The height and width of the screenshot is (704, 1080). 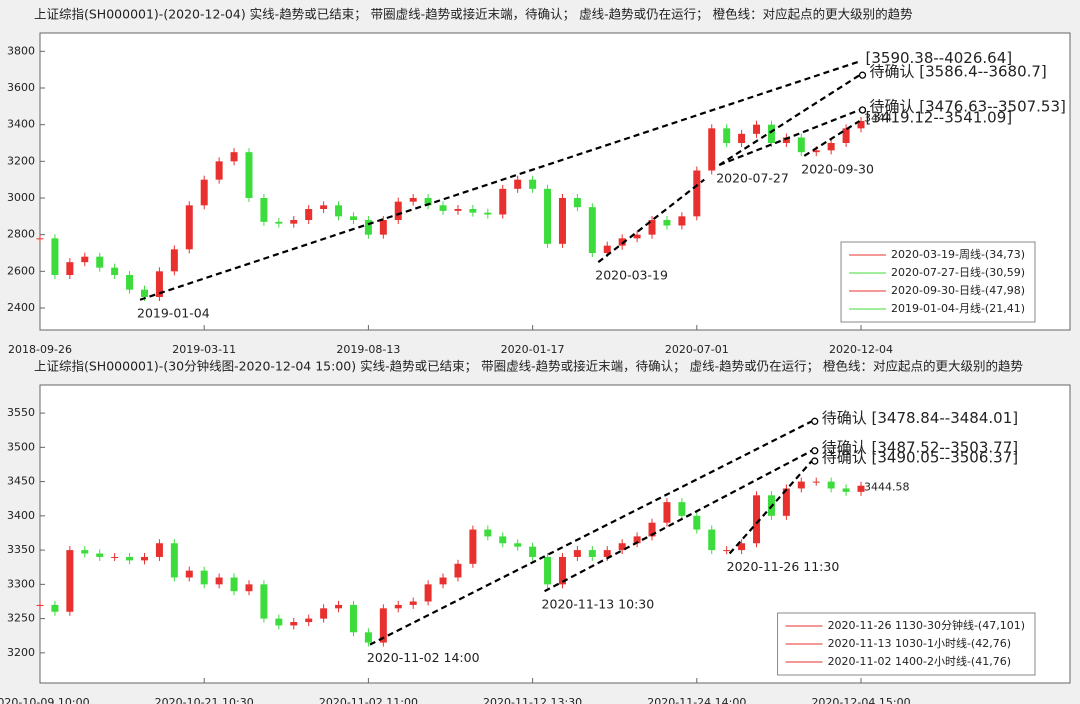 I want to click on x-tick-label: 2020-12-04, so click(x=861, y=349).